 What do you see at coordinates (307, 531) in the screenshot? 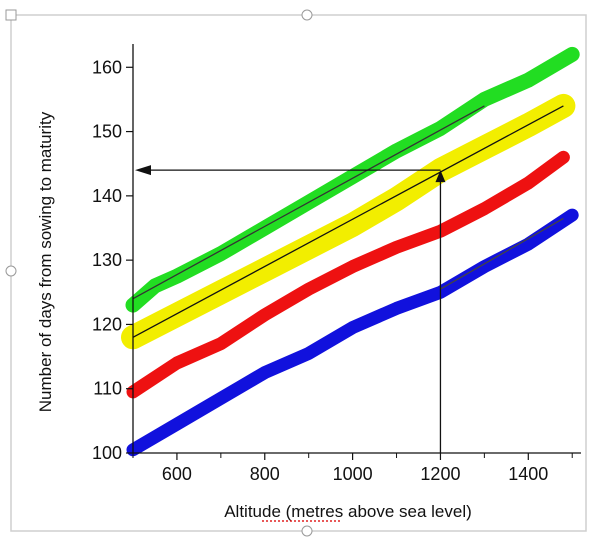
I see `resize-handle-bottom` at bounding box center [307, 531].